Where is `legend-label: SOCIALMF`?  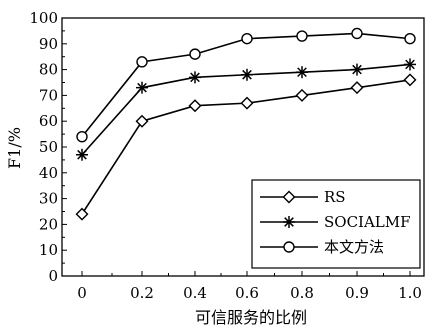 legend-label: SOCIALMF is located at coordinates (367, 222).